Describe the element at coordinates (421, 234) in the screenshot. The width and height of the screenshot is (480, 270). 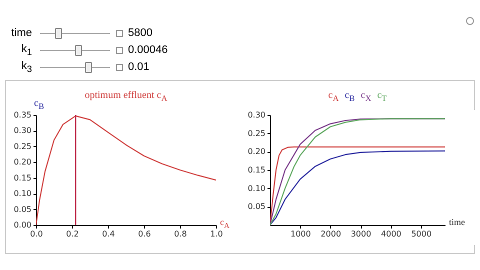
I see `x-tick-label: 5000` at that location.